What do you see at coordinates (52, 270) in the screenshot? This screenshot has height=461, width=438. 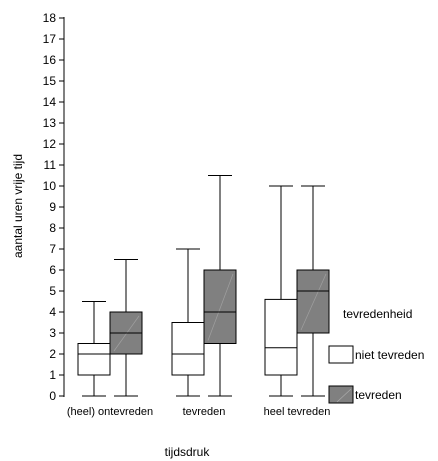 I see `y-tick-label: 6` at bounding box center [52, 270].